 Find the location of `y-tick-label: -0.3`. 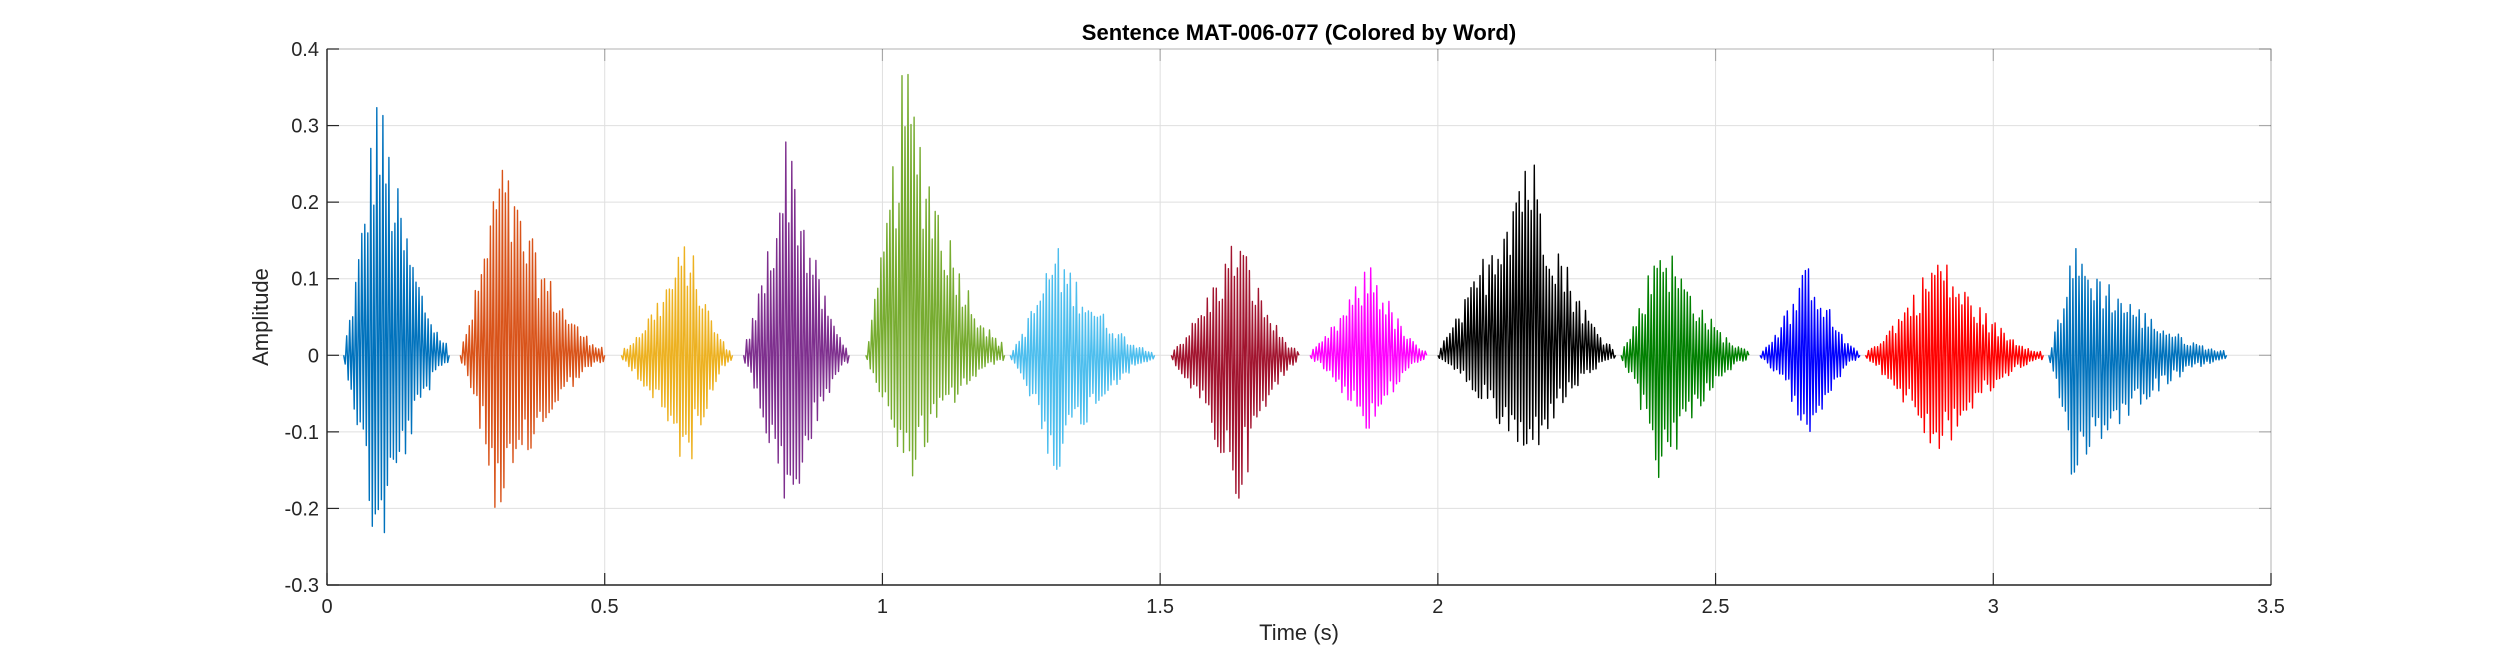

y-tick-label: -0.3 is located at coordinates (302, 586).